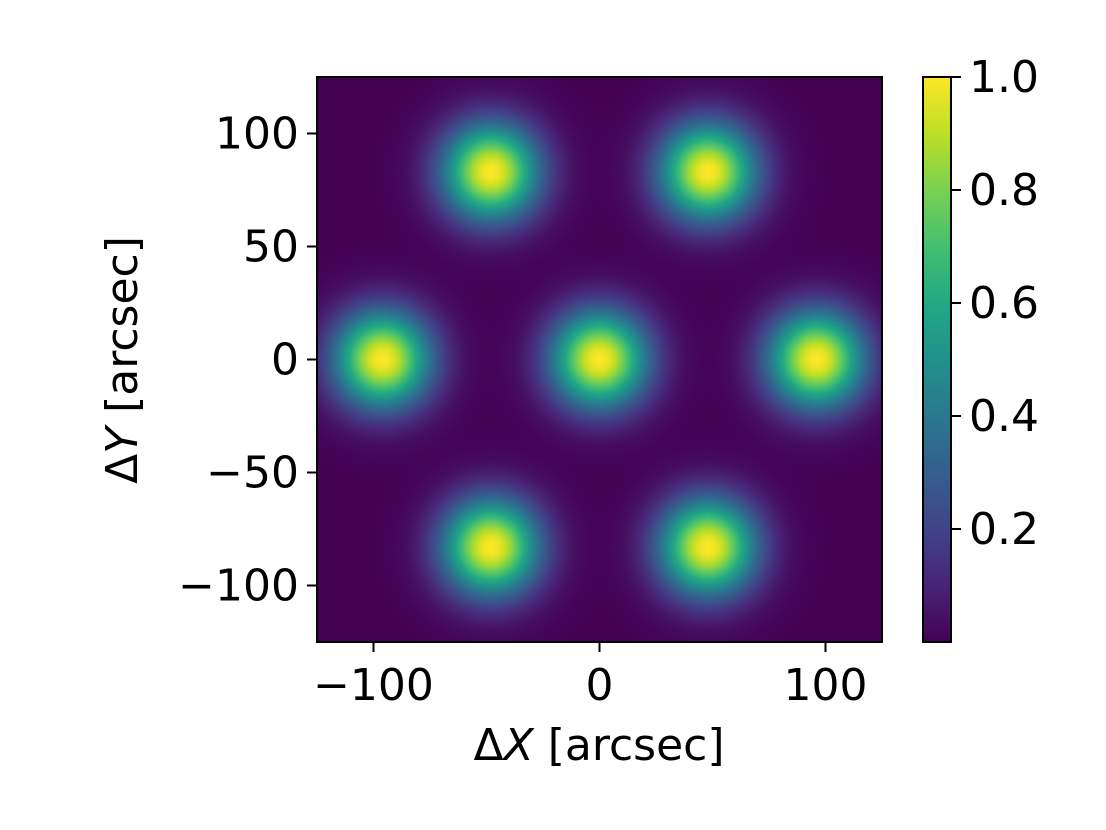 This screenshot has height=830, width=1106. Describe the element at coordinates (598, 745) in the screenshot. I see `x-axis-label: ΔX [arcsec]` at that location.